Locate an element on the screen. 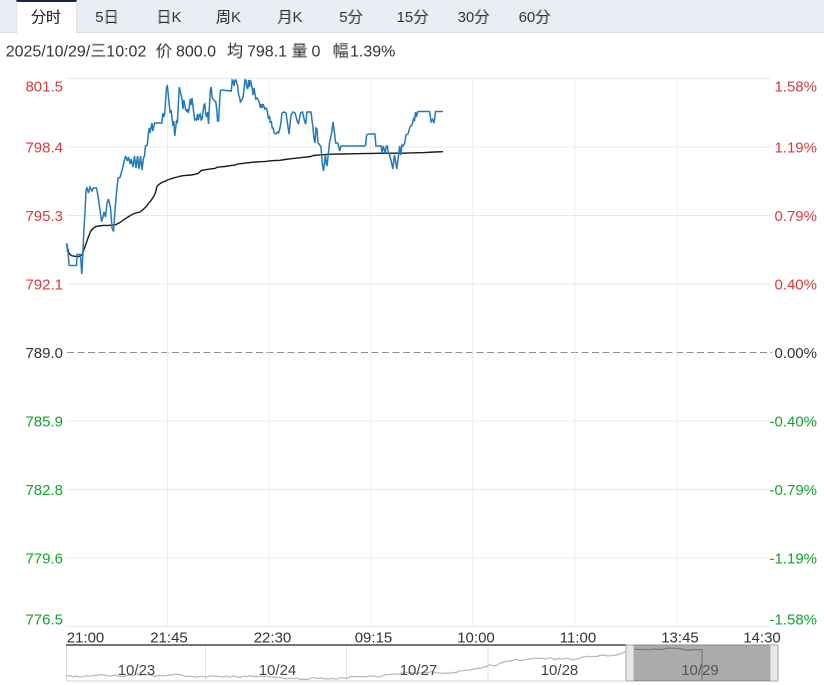 This screenshot has height=685, width=824. svg-text: 792.1 is located at coordinates (44, 284).